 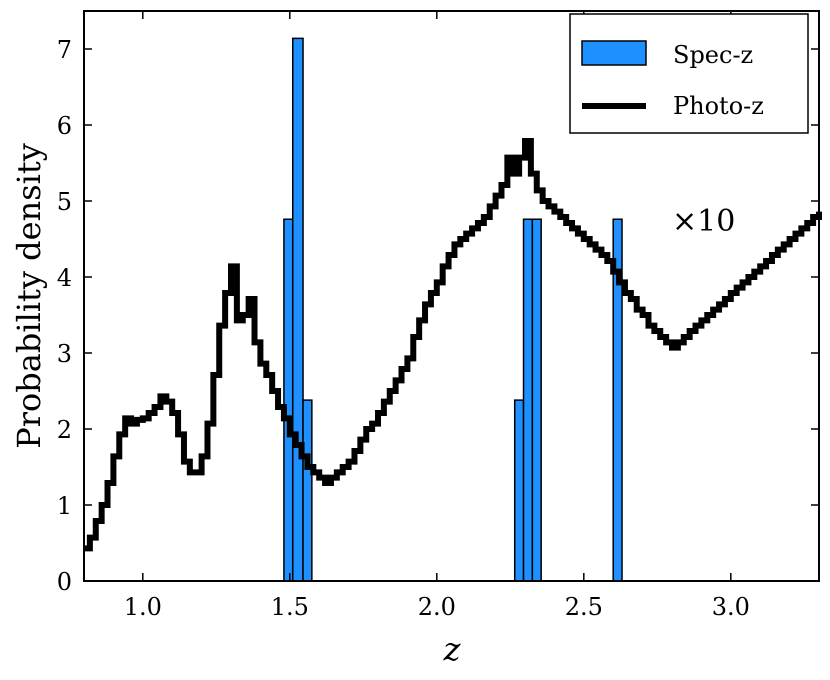 I want to click on legend-photo-z-label: Photo-z, so click(x=718, y=106).